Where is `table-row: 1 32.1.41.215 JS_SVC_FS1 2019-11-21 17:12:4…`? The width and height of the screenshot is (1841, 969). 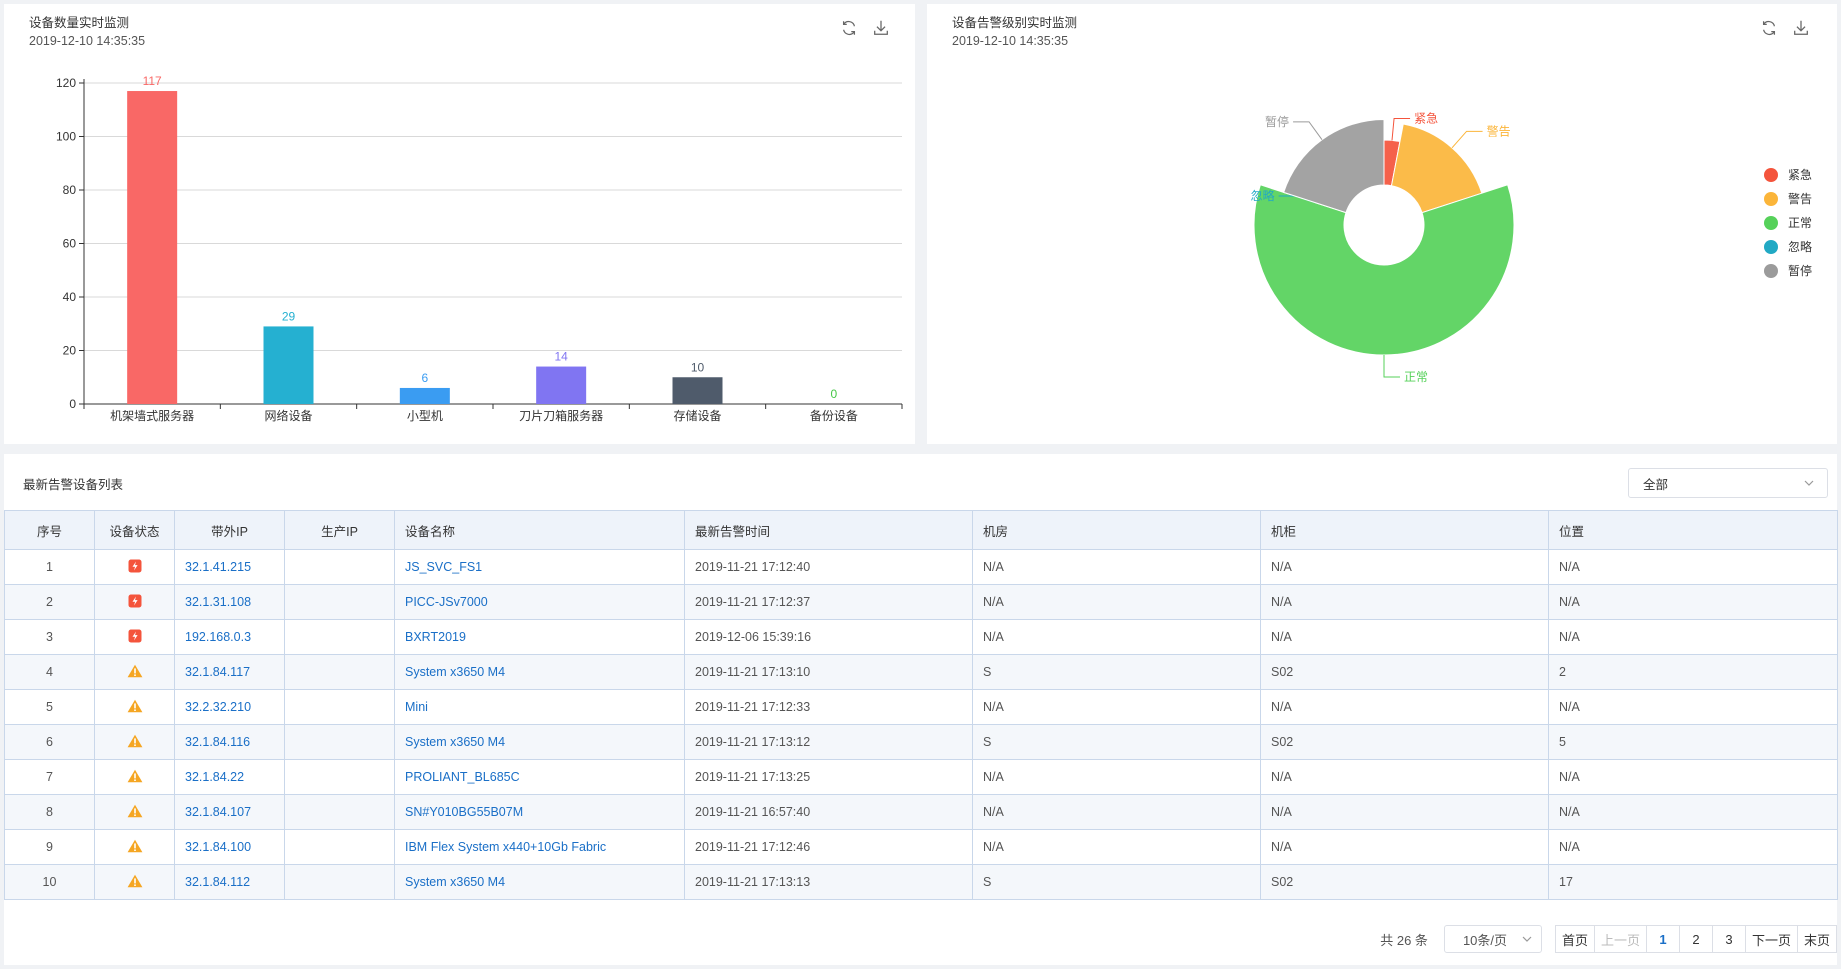 table-row: 1 32.1.41.215 JS_SVC_FS1 2019-11-21 17:12:4… is located at coordinates (921, 567).